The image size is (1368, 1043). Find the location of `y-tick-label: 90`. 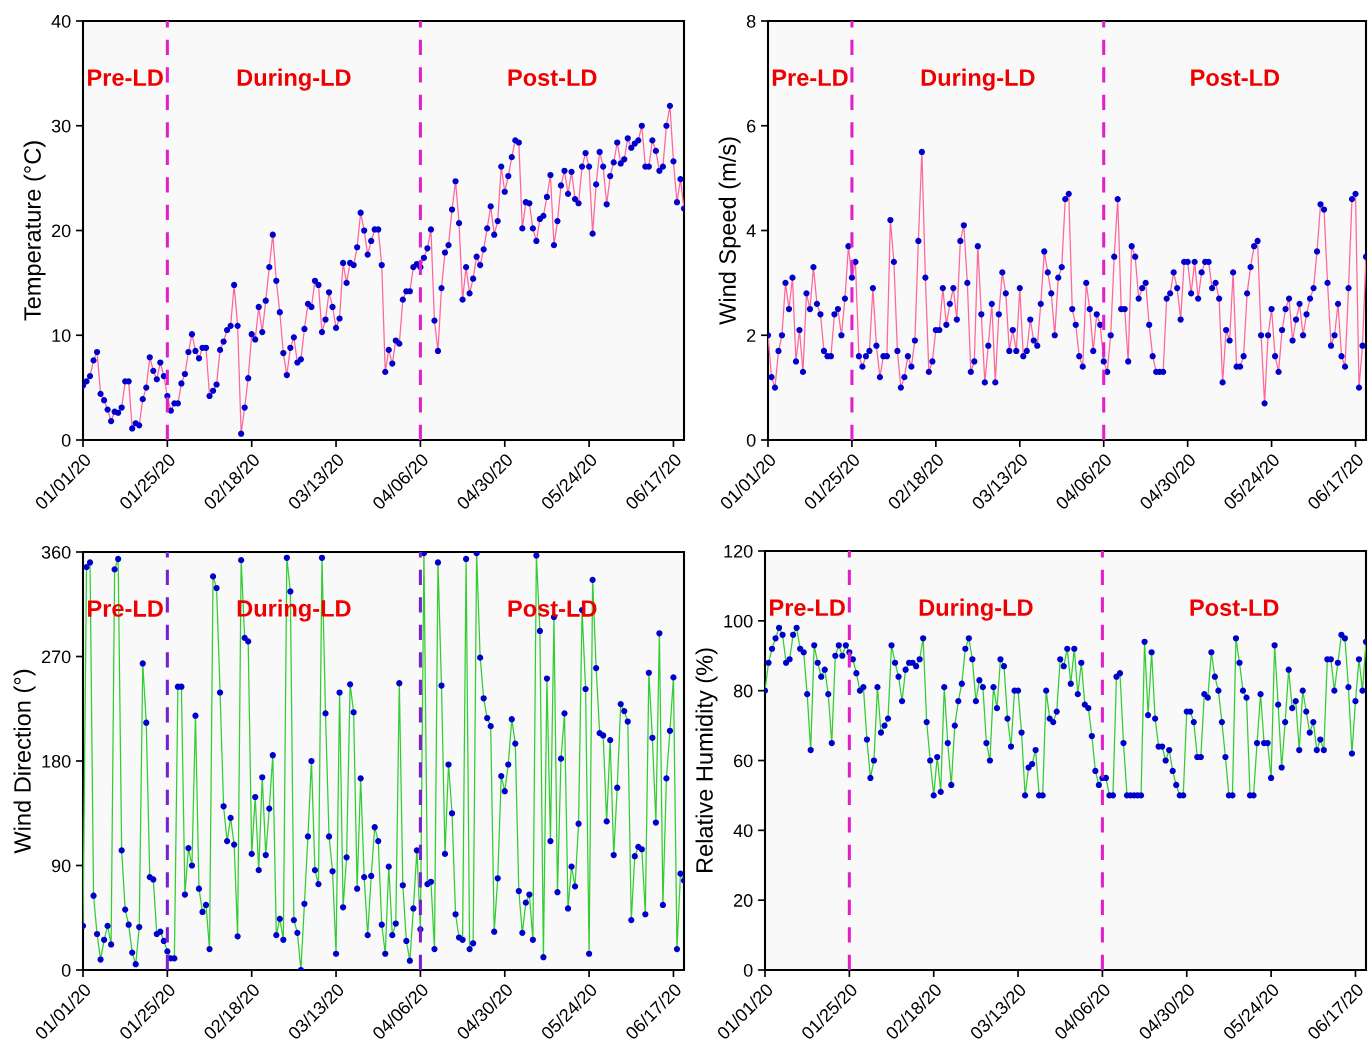

y-tick-label: 90 is located at coordinates (61, 866).